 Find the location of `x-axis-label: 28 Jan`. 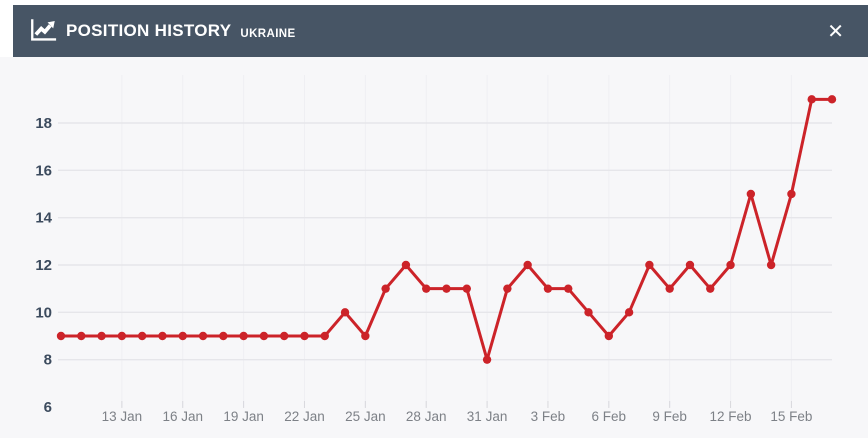

x-axis-label: 28 Jan is located at coordinates (426, 416).